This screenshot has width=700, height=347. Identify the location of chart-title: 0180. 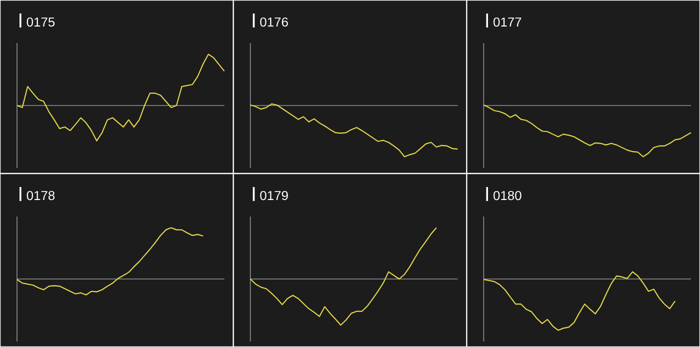
(508, 195).